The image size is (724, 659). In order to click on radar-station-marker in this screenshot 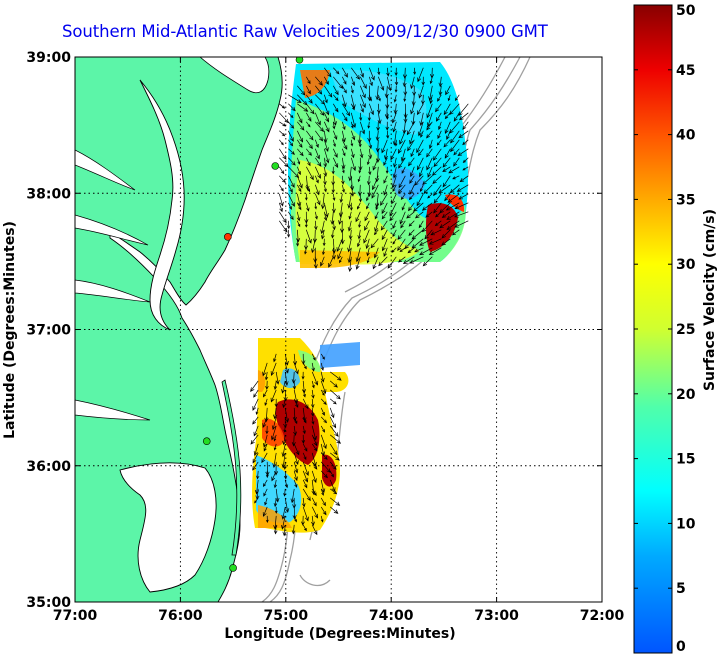, I will do `click(299, 60)`.